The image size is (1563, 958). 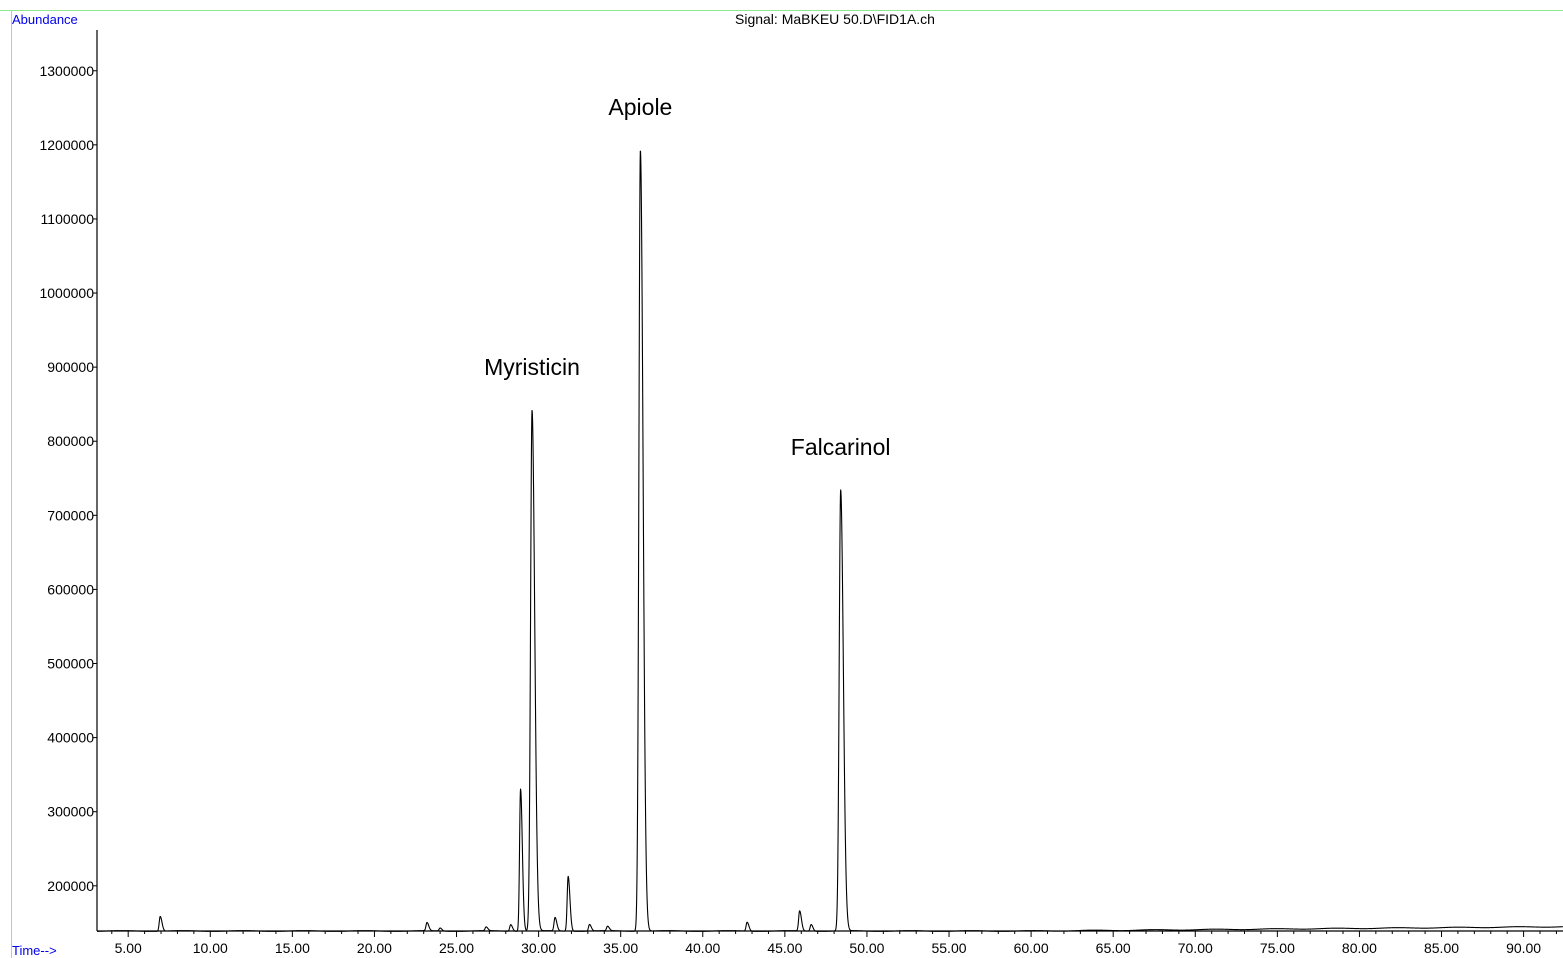 What do you see at coordinates (1031, 948) in the screenshot?
I see `x-tick-label: 60.00` at bounding box center [1031, 948].